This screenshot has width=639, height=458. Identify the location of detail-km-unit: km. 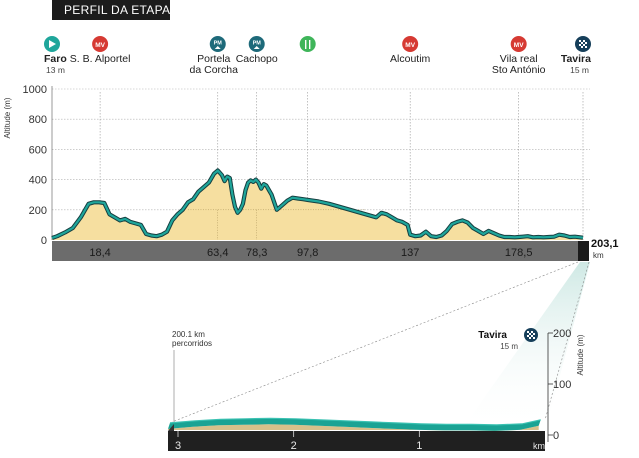
(539, 446).